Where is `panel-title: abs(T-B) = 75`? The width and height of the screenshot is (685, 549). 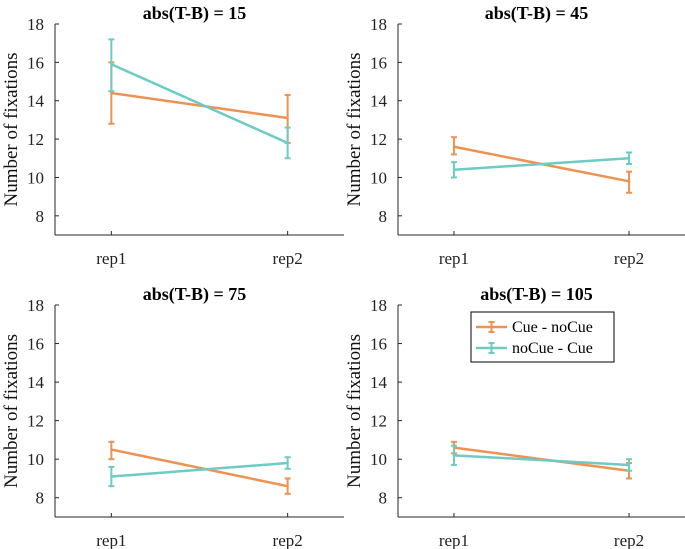 panel-title: abs(T-B) = 75 is located at coordinates (195, 294).